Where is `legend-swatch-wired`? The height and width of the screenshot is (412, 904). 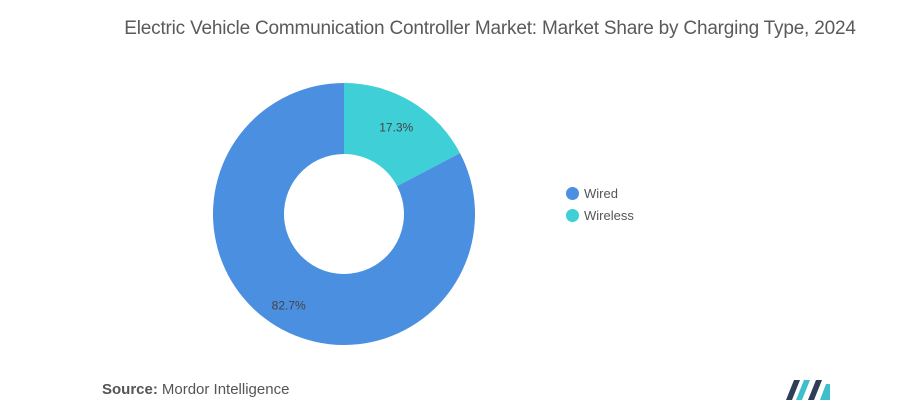
legend-swatch-wired is located at coordinates (572, 193).